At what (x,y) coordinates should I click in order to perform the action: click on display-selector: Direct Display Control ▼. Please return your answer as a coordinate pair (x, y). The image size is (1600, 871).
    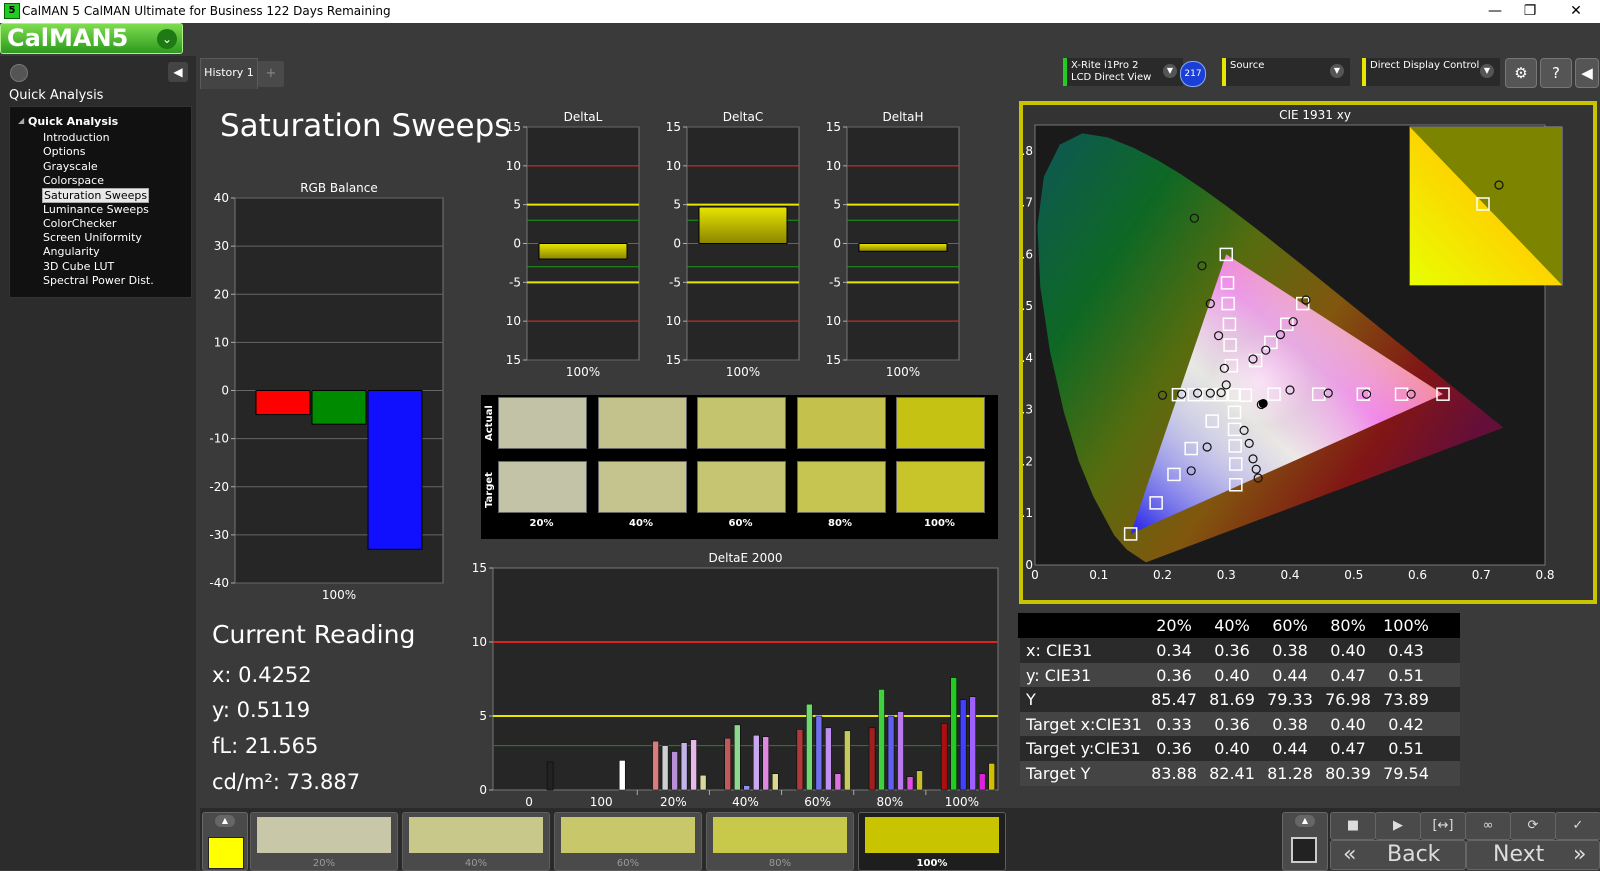
    Looking at the image, I should click on (1431, 72).